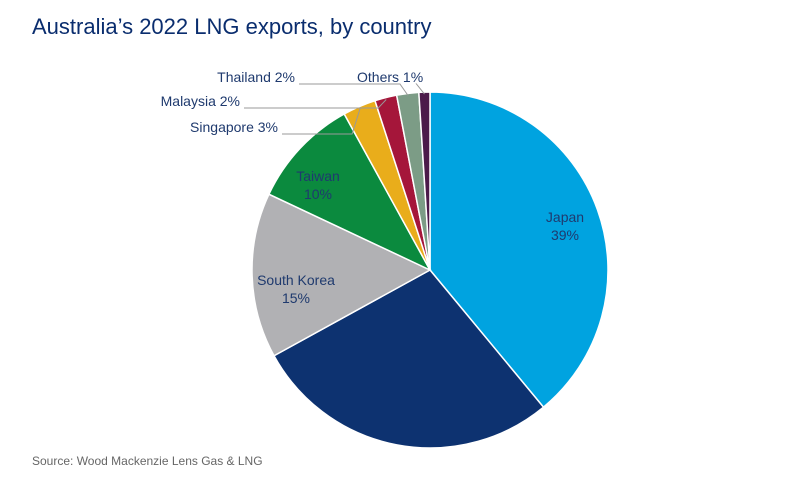  What do you see at coordinates (222, 127) in the screenshot?
I see `category-label: Singapore` at bounding box center [222, 127].